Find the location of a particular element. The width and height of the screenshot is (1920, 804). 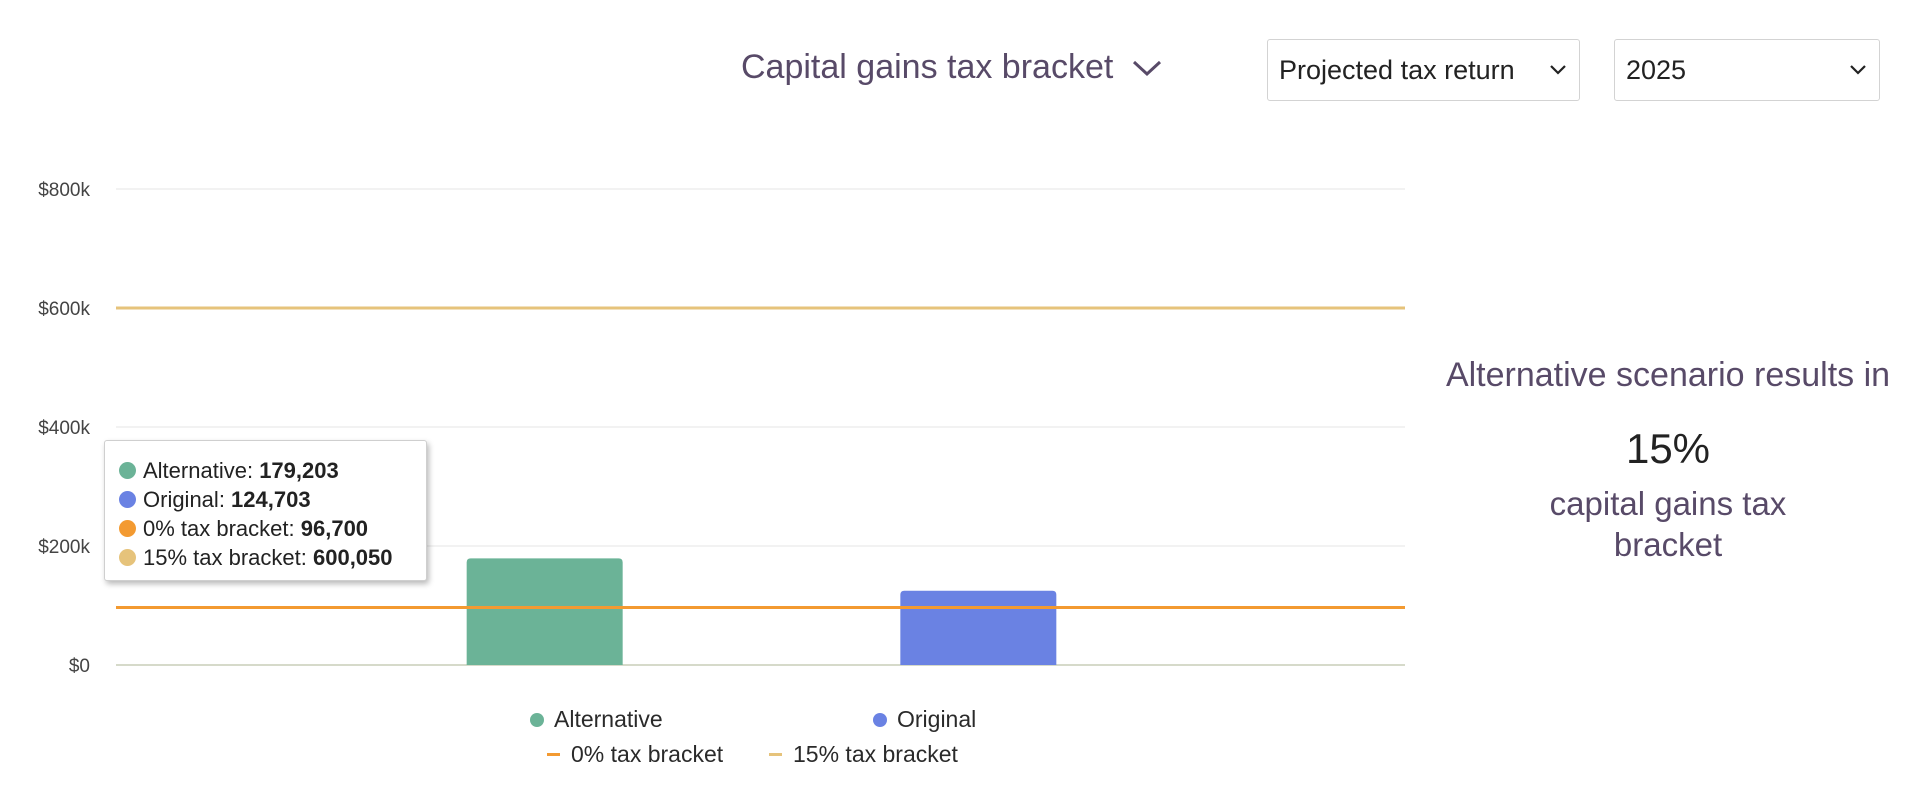

legend-label: Original is located at coordinates (937, 719).